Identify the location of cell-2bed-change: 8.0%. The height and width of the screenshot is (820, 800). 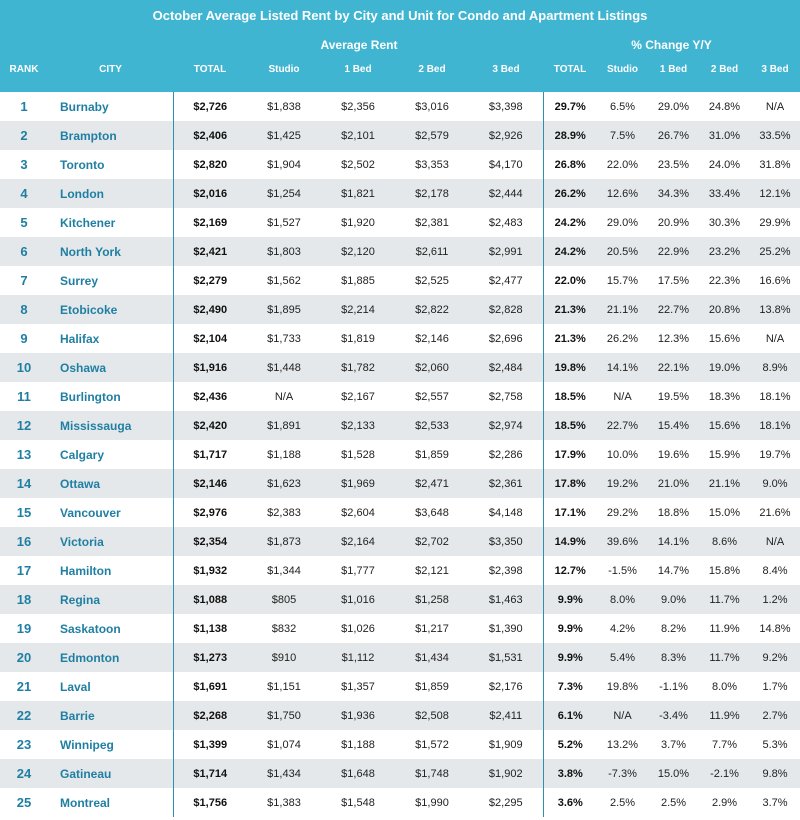
(724, 686).